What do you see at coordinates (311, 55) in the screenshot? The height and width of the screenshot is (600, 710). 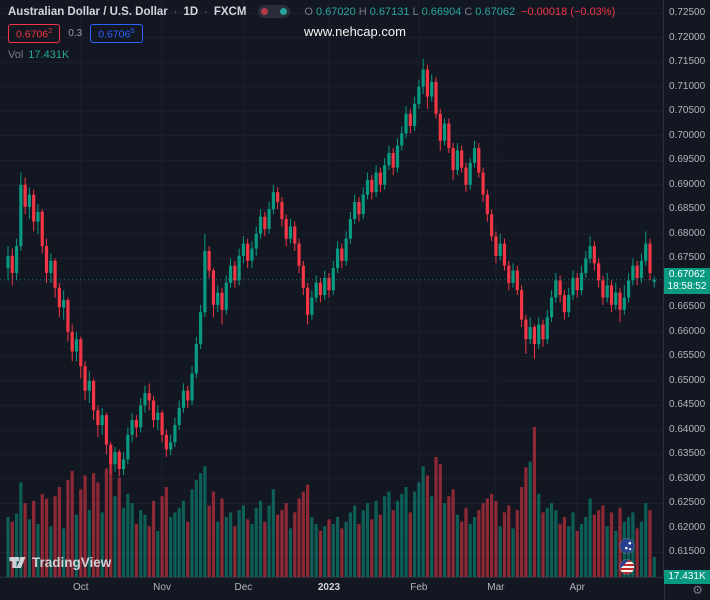 I see `volume-row: Vol 17.431K` at bounding box center [311, 55].